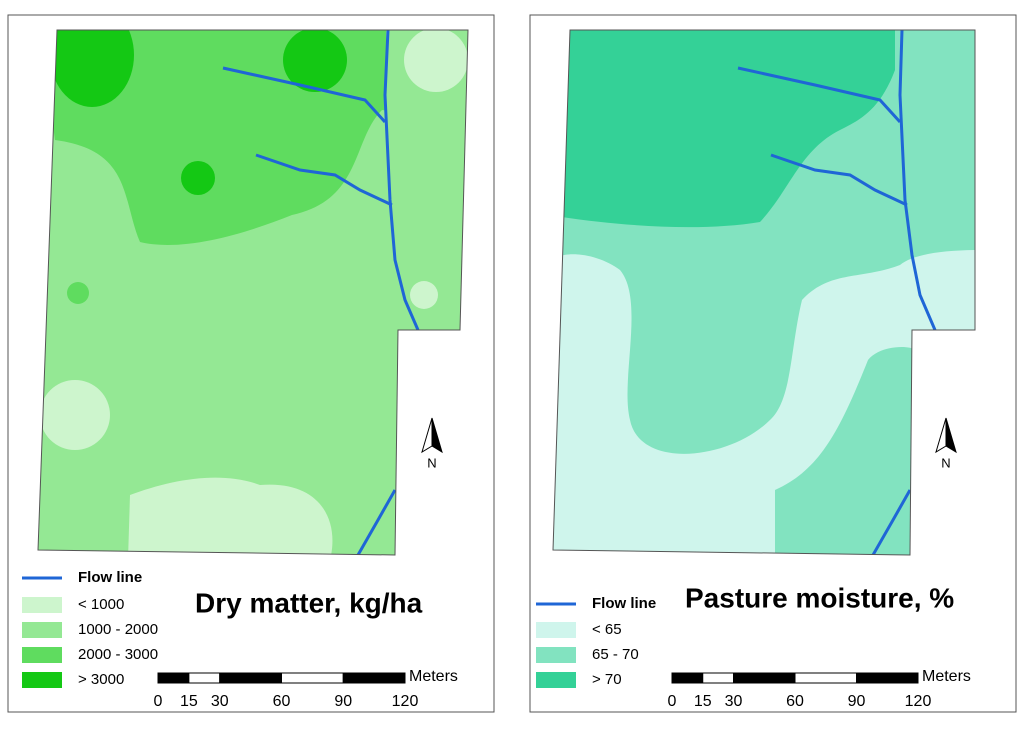 The width and height of the screenshot is (1024, 732). Describe the element at coordinates (607, 679) in the screenshot. I see `legend-label: > 70` at that location.